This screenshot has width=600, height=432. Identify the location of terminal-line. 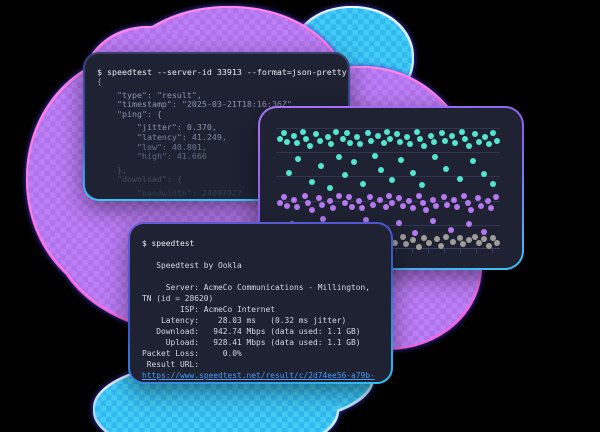
(261, 254).